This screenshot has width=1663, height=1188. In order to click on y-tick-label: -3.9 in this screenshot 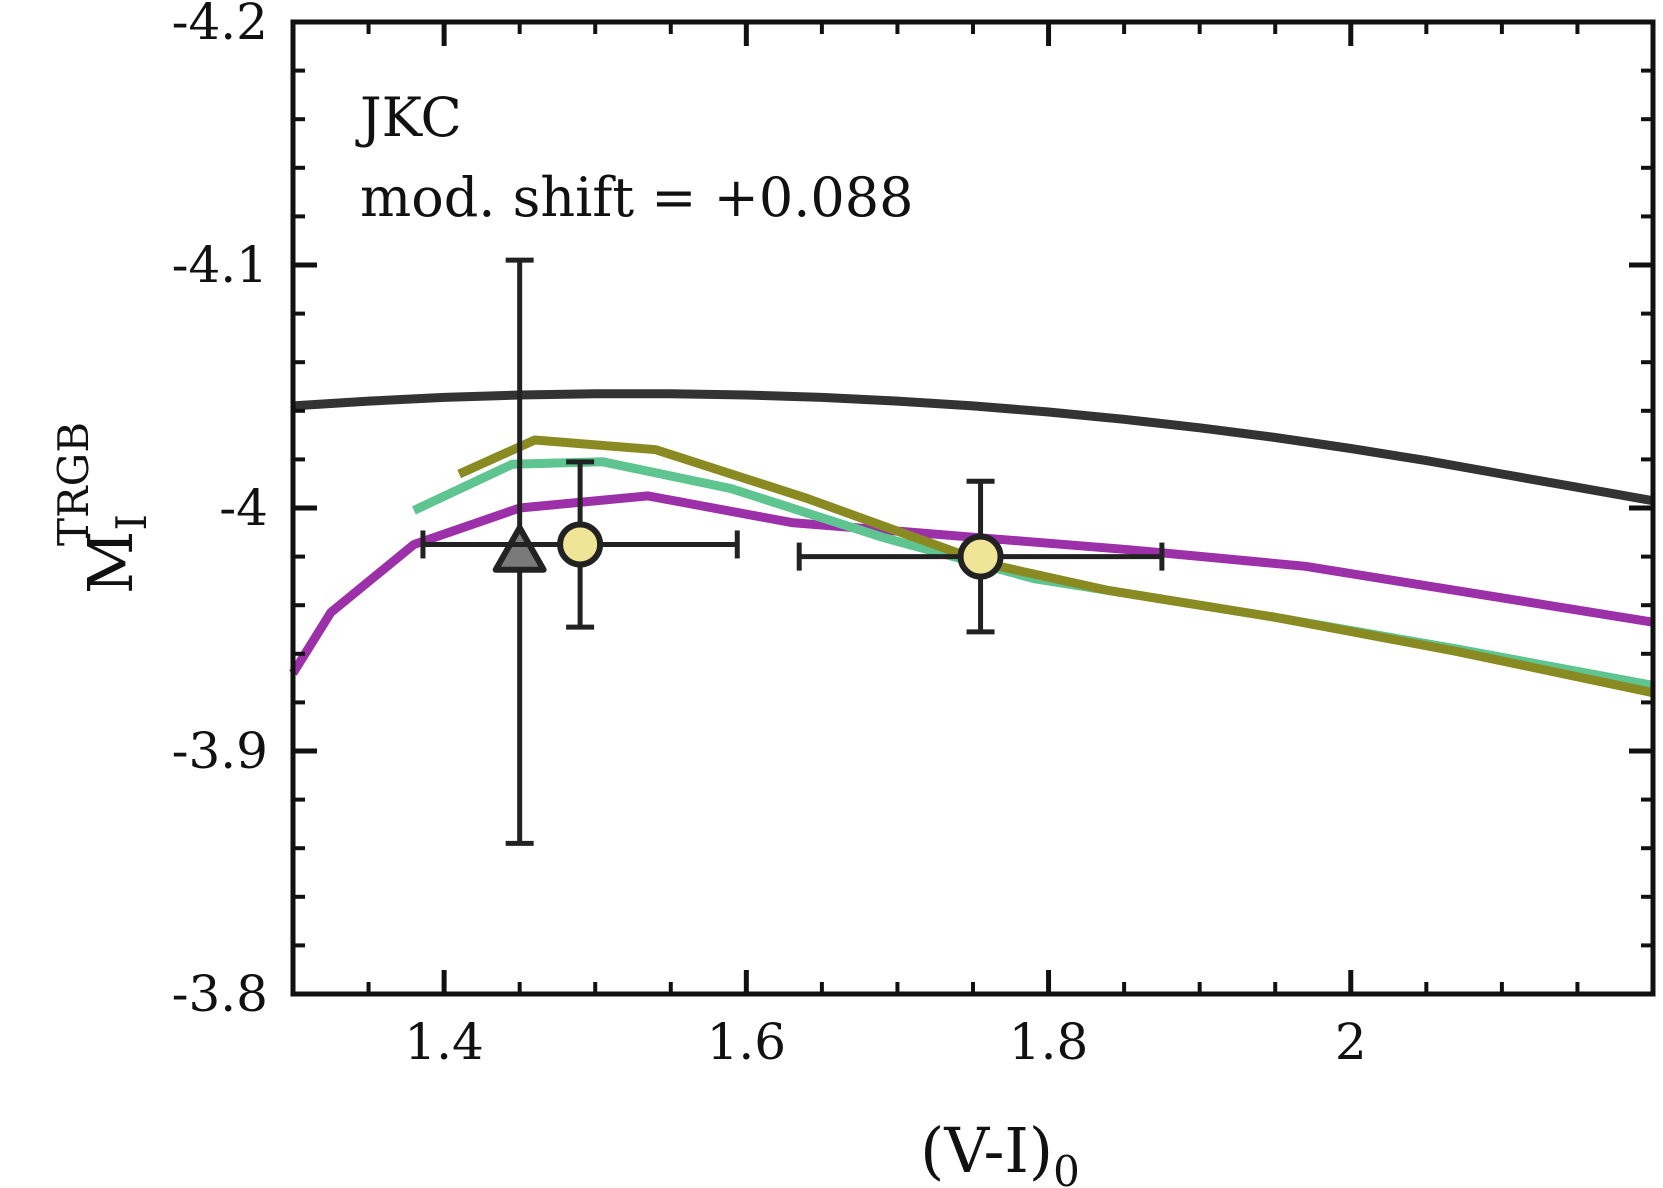, I will do `click(220, 751)`.